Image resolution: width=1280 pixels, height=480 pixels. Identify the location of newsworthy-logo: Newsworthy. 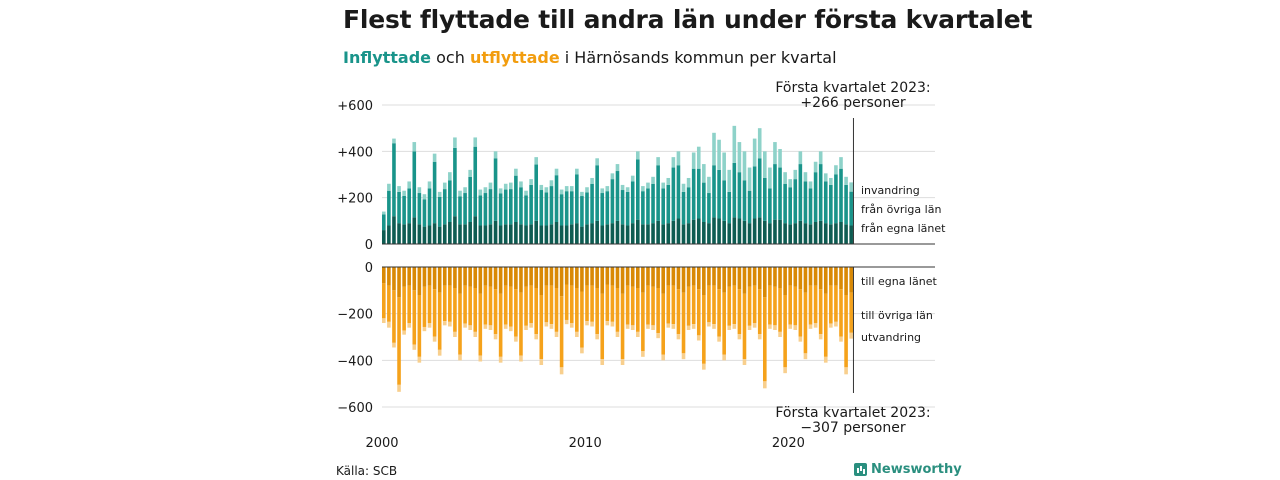
(908, 469).